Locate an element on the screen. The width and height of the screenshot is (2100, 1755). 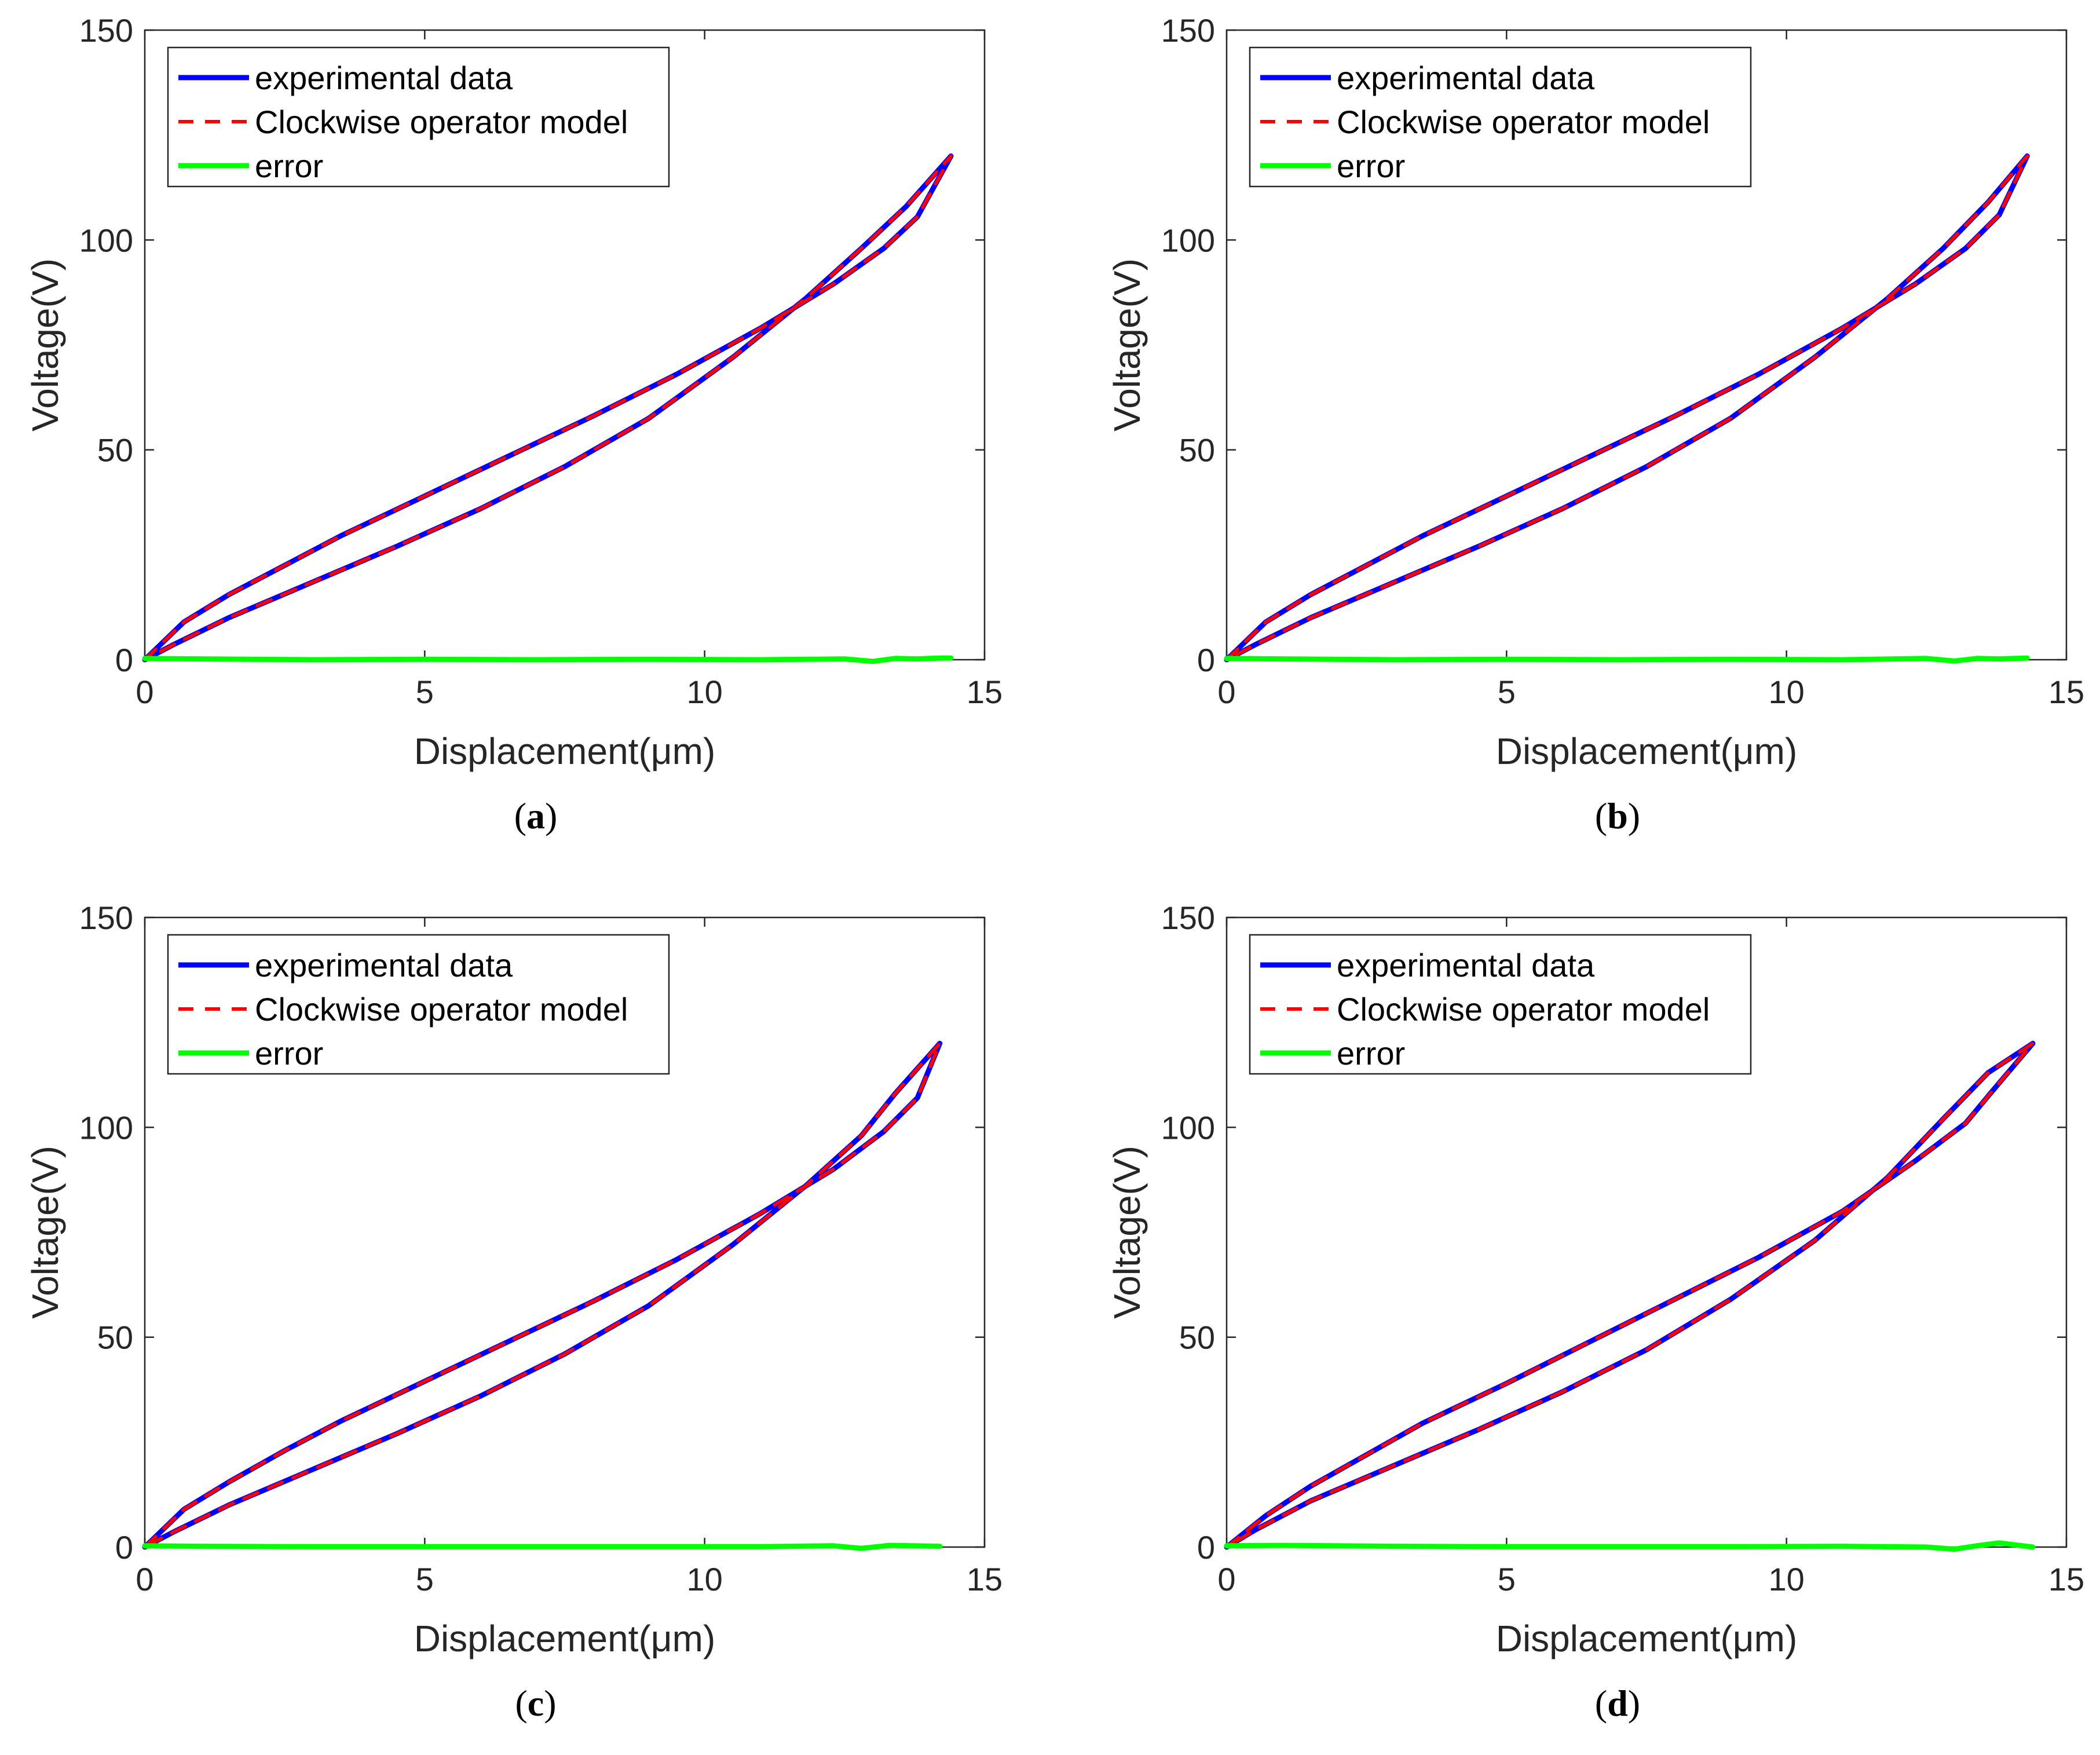
panel-label-letter: c is located at coordinates (536, 1703).